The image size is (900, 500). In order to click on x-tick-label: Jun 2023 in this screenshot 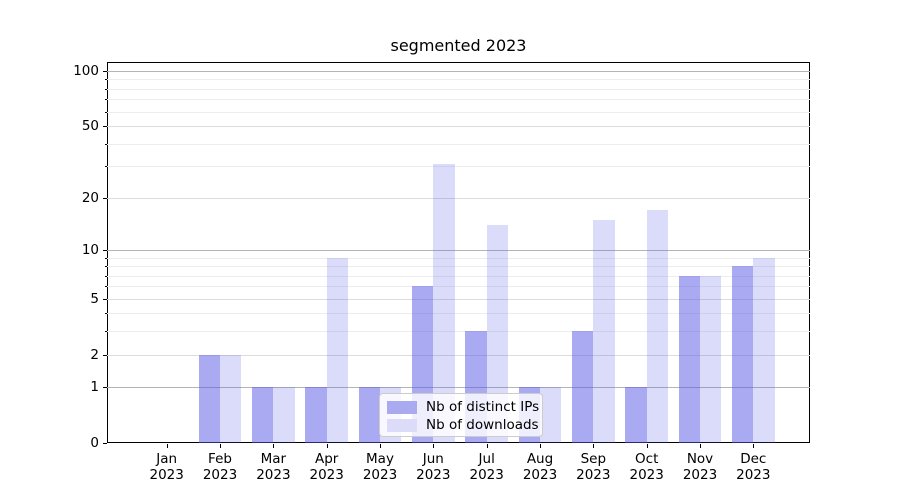, I will do `click(433, 467)`.